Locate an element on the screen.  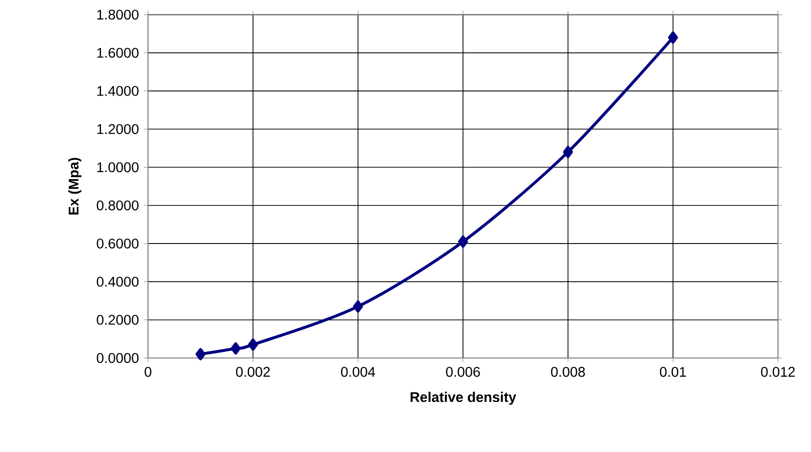
x-tick-label: 0.008 is located at coordinates (568, 371).